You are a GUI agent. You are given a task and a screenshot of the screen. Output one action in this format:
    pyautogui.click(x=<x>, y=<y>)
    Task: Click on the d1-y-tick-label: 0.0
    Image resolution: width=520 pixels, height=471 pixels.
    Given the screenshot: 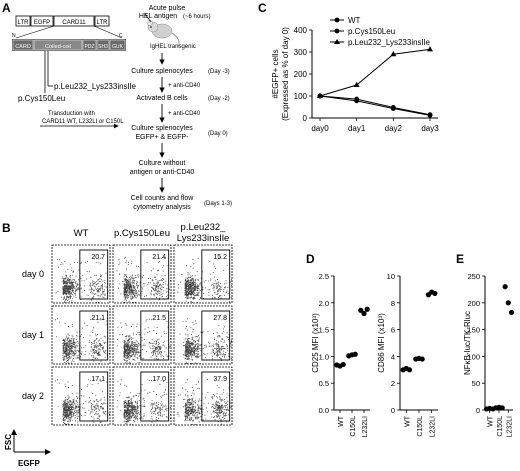 What is the action you would take?
    pyautogui.click(x=324, y=410)
    